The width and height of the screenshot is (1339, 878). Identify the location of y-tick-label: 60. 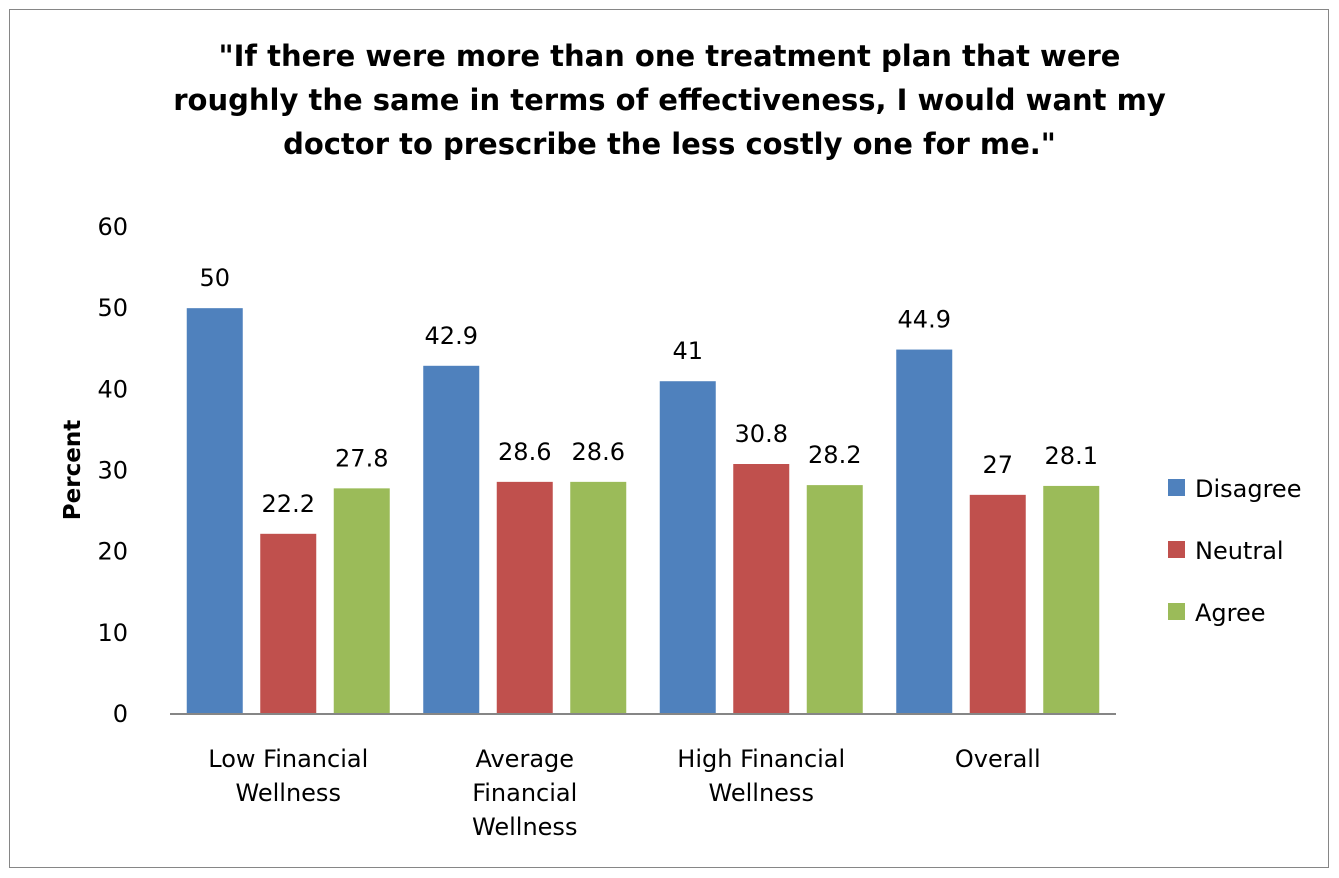
(112, 227).